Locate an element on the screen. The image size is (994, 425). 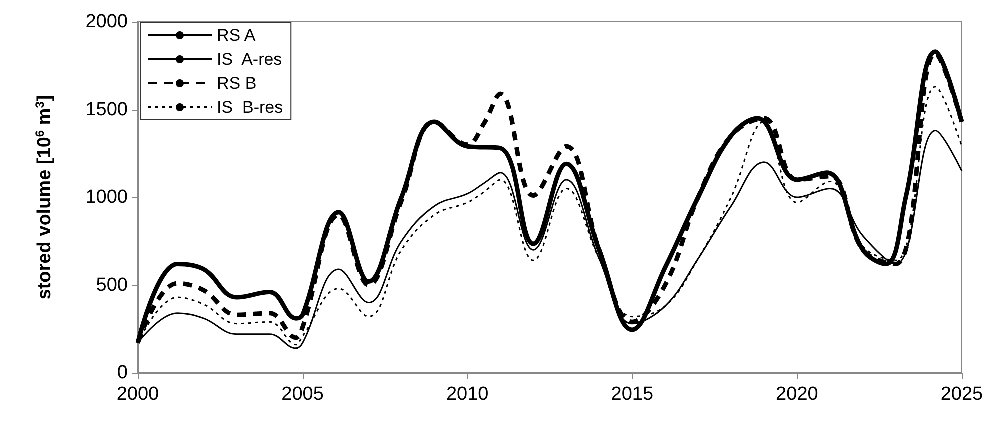
x-tick-label: 2025 is located at coordinates (962, 394).